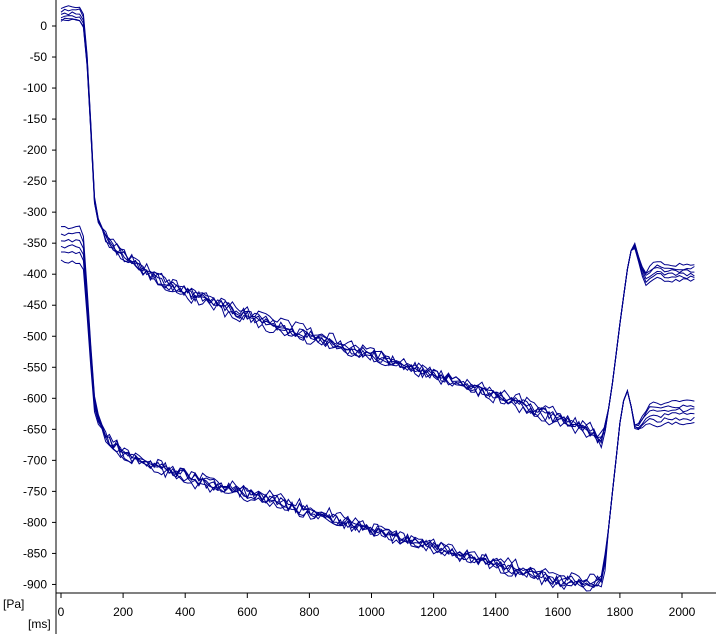  I want to click on x-tick-label: 200, so click(123, 612).